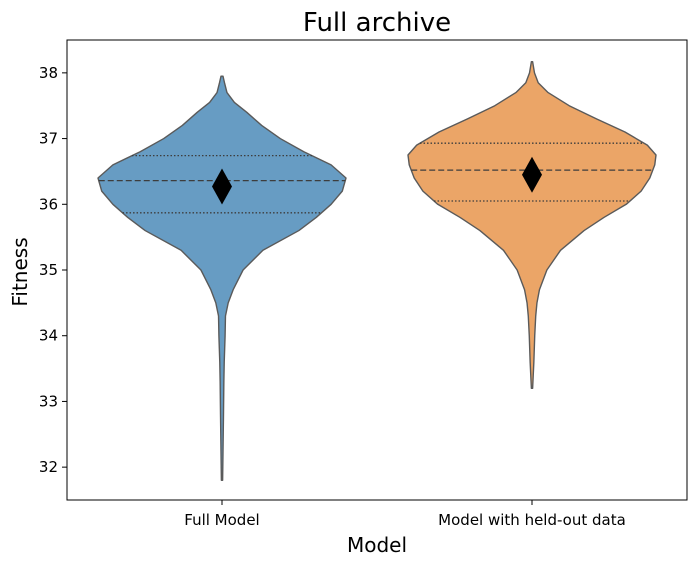 The width and height of the screenshot is (696, 565). Describe the element at coordinates (48, 336) in the screenshot. I see `y-tick-label: 34` at that location.